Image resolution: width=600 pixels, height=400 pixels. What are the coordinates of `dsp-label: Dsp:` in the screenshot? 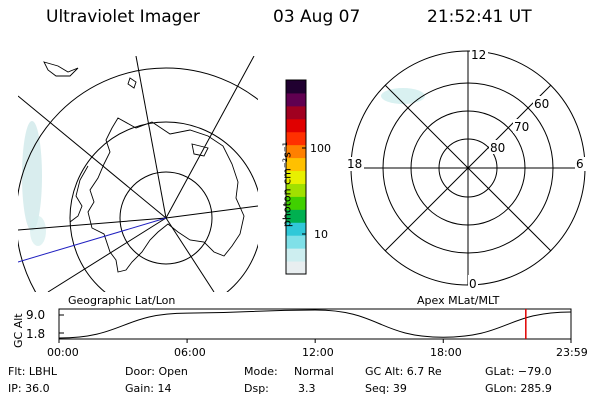 It's located at (256, 388).